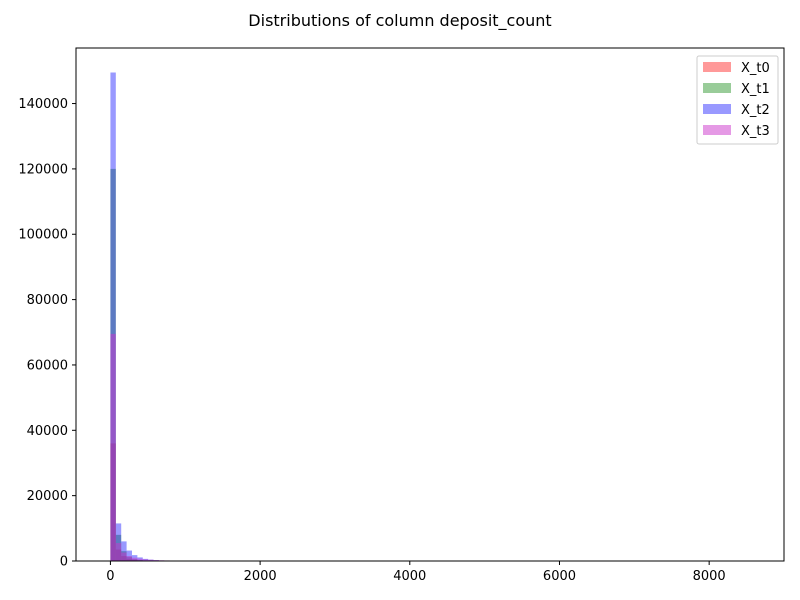  What do you see at coordinates (559, 576) in the screenshot?
I see `x-tick-label: 6000` at bounding box center [559, 576].